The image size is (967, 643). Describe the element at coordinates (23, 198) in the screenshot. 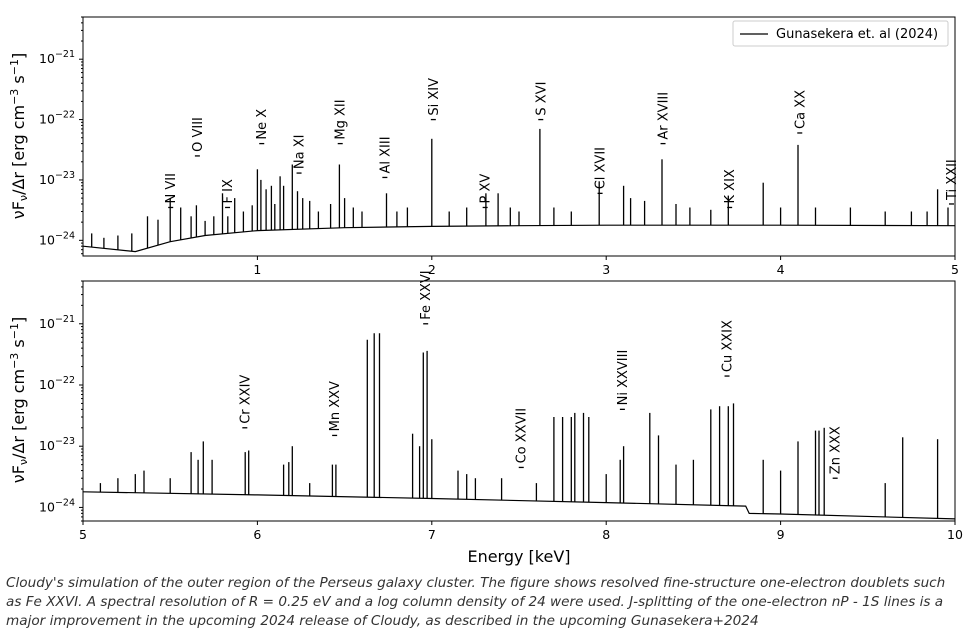

I see `top-ylabel-sub: ν` at that location.